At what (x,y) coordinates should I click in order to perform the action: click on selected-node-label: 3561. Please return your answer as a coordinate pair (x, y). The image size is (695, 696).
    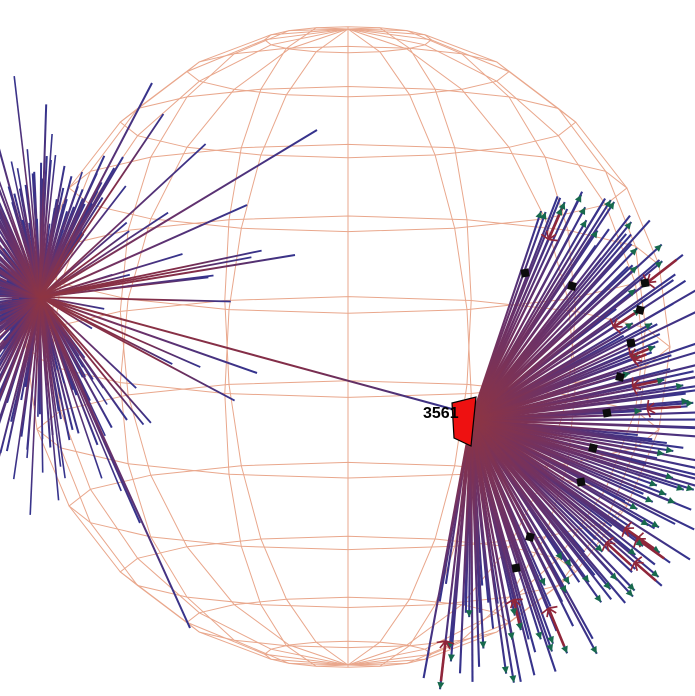
    Looking at the image, I should click on (441, 413).